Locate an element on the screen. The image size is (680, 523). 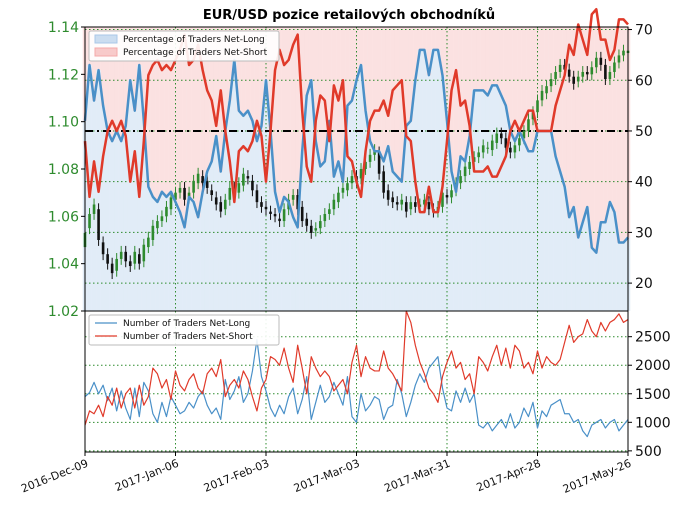
right-axis-tick-label: 30 is located at coordinates (644, 233).